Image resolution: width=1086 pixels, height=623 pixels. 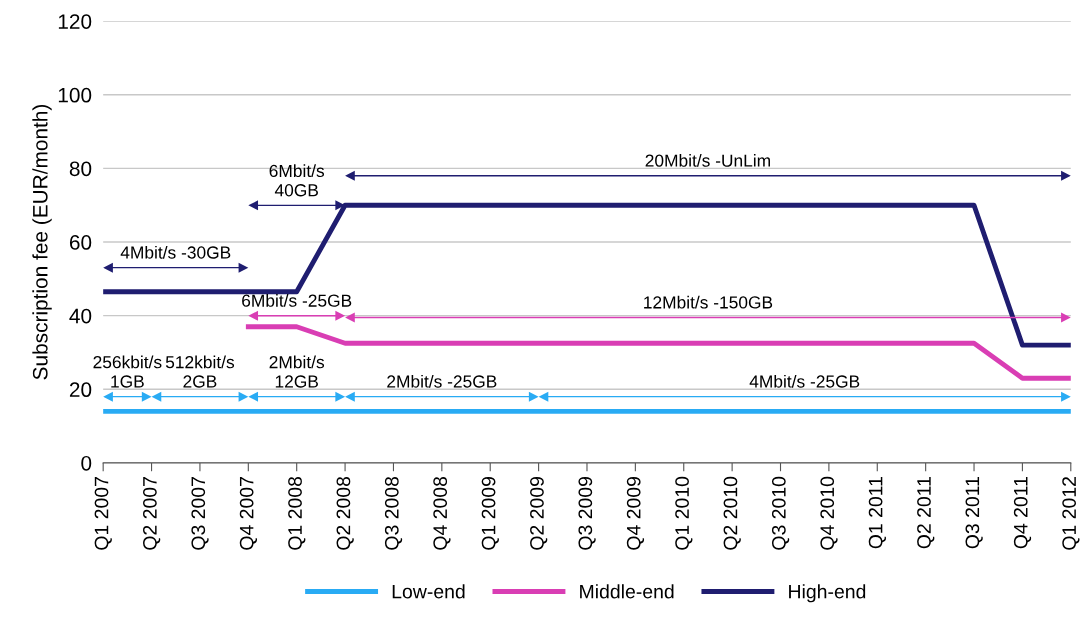 What do you see at coordinates (200, 513) in the screenshot?
I see `x-tick-label: Q3 2007` at bounding box center [200, 513].